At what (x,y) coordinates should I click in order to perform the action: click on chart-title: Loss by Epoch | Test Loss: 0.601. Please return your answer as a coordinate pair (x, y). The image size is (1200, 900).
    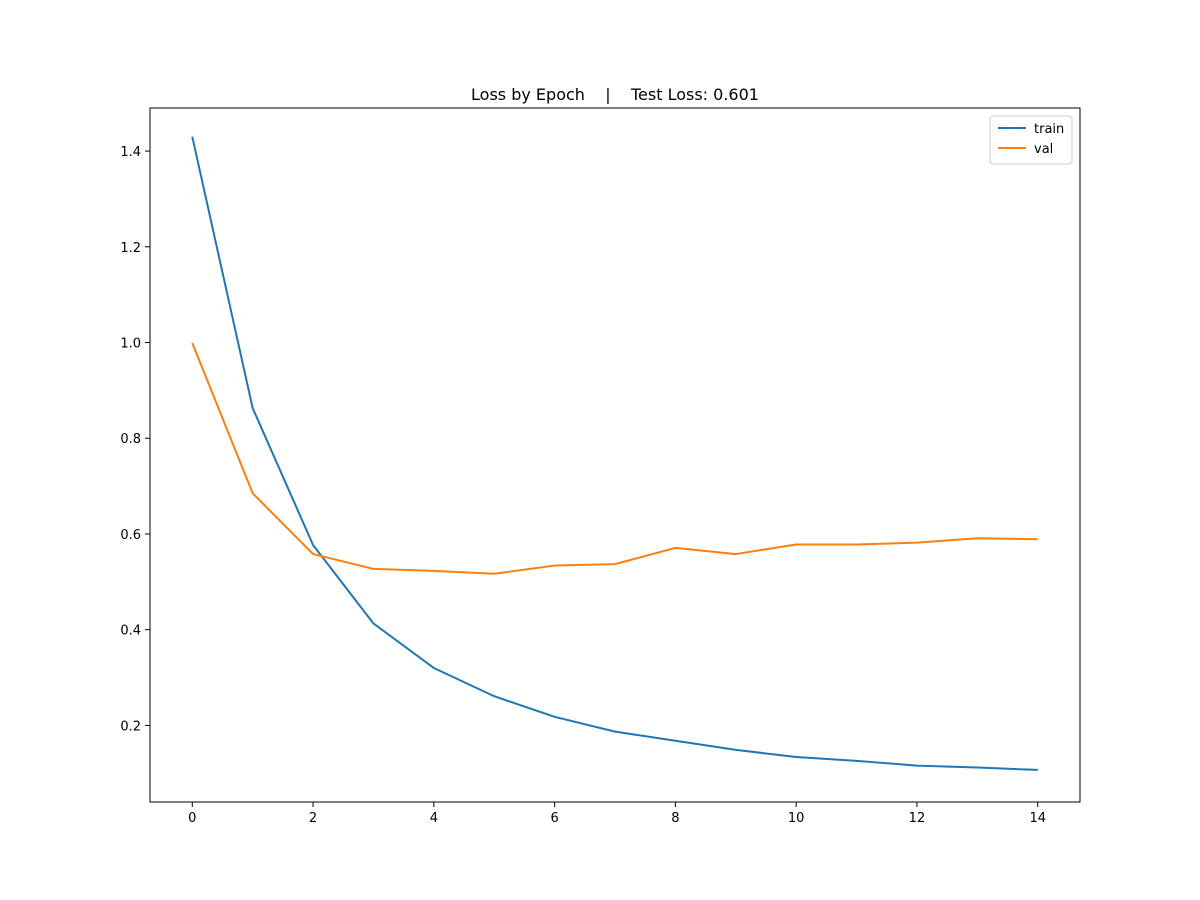
    Looking at the image, I should click on (615, 94).